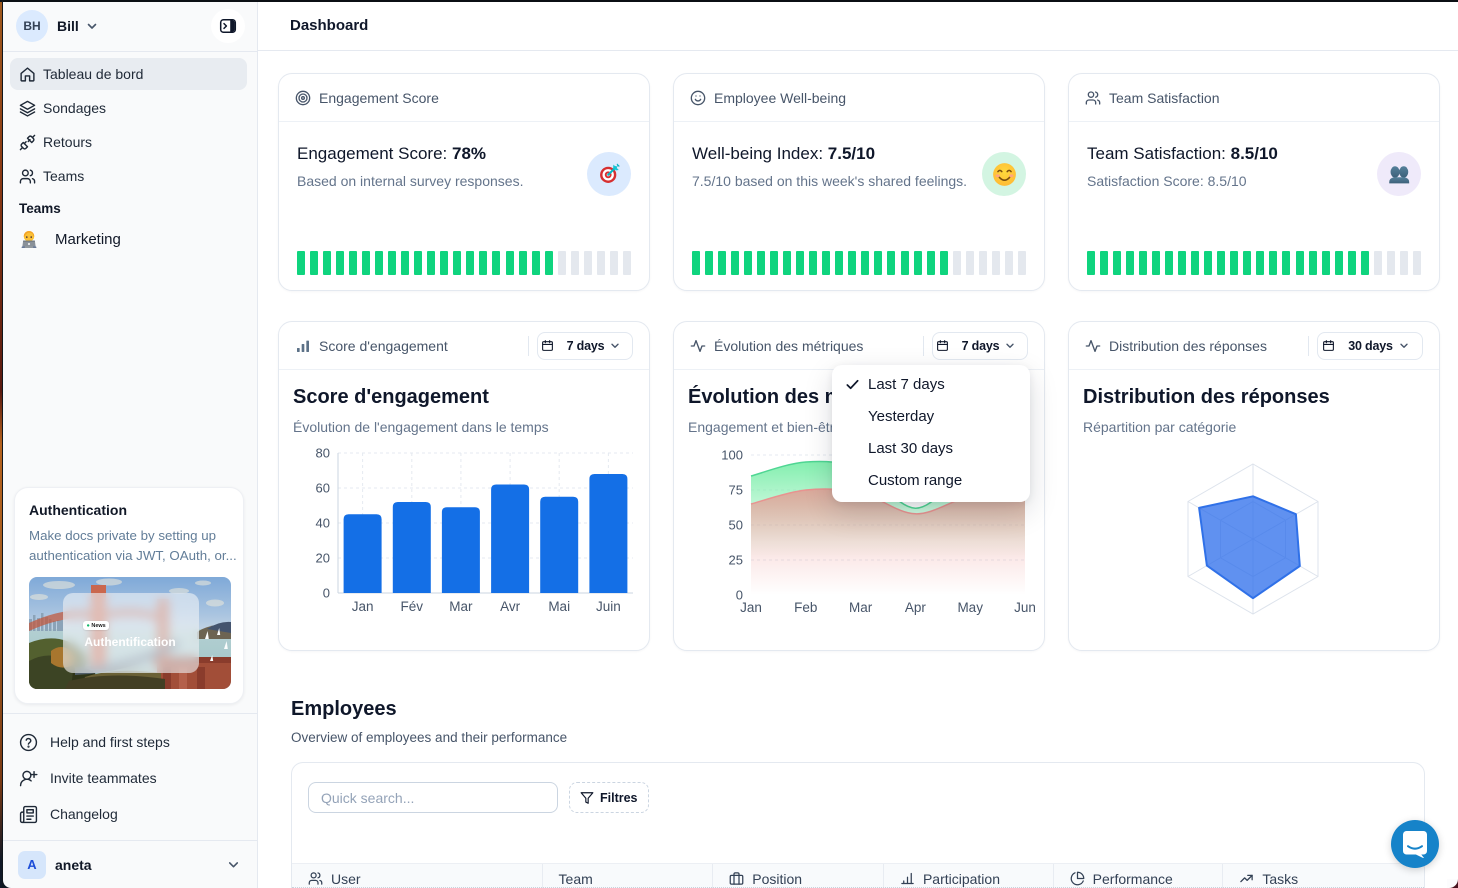  I want to click on svg-text: 100, so click(732, 455).